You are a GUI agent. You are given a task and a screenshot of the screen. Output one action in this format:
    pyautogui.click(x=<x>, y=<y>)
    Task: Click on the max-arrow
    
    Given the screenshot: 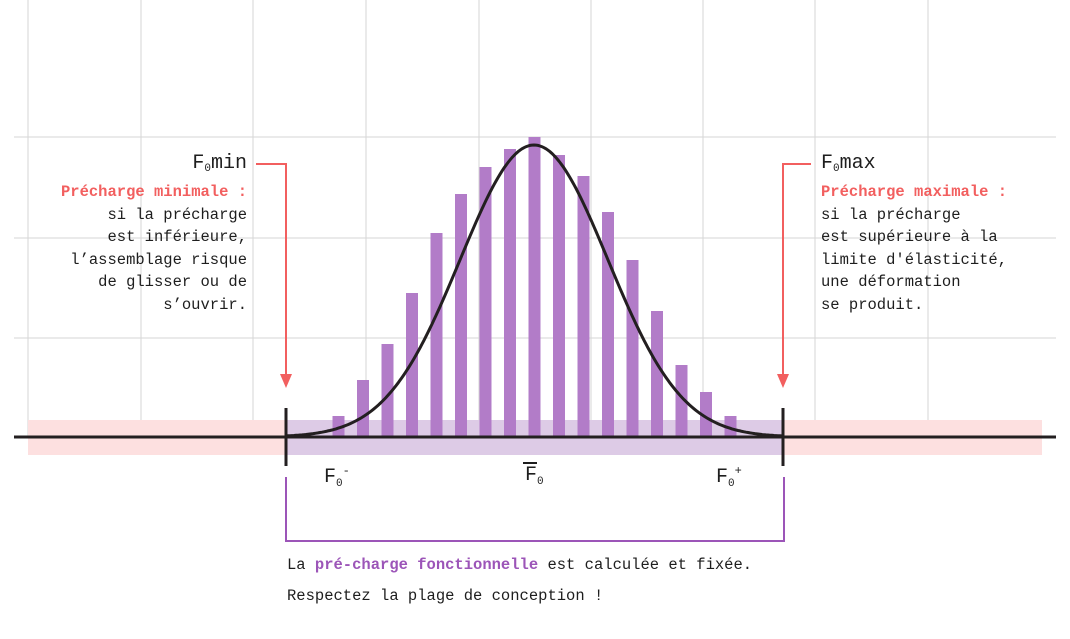 What is the action you would take?
    pyautogui.click(x=796, y=270)
    